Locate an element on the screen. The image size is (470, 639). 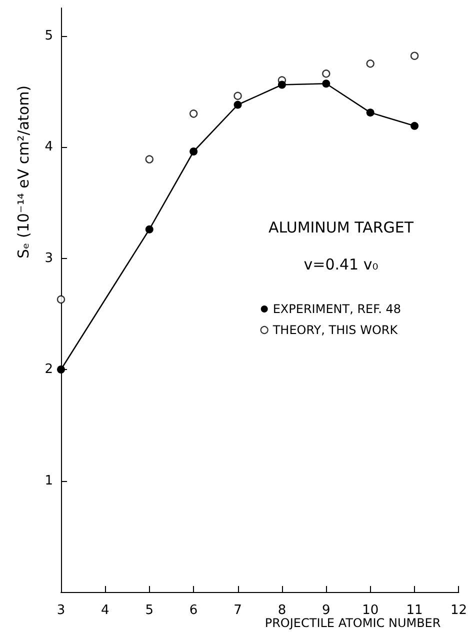
x-tick-label: 8 is located at coordinates (282, 610).